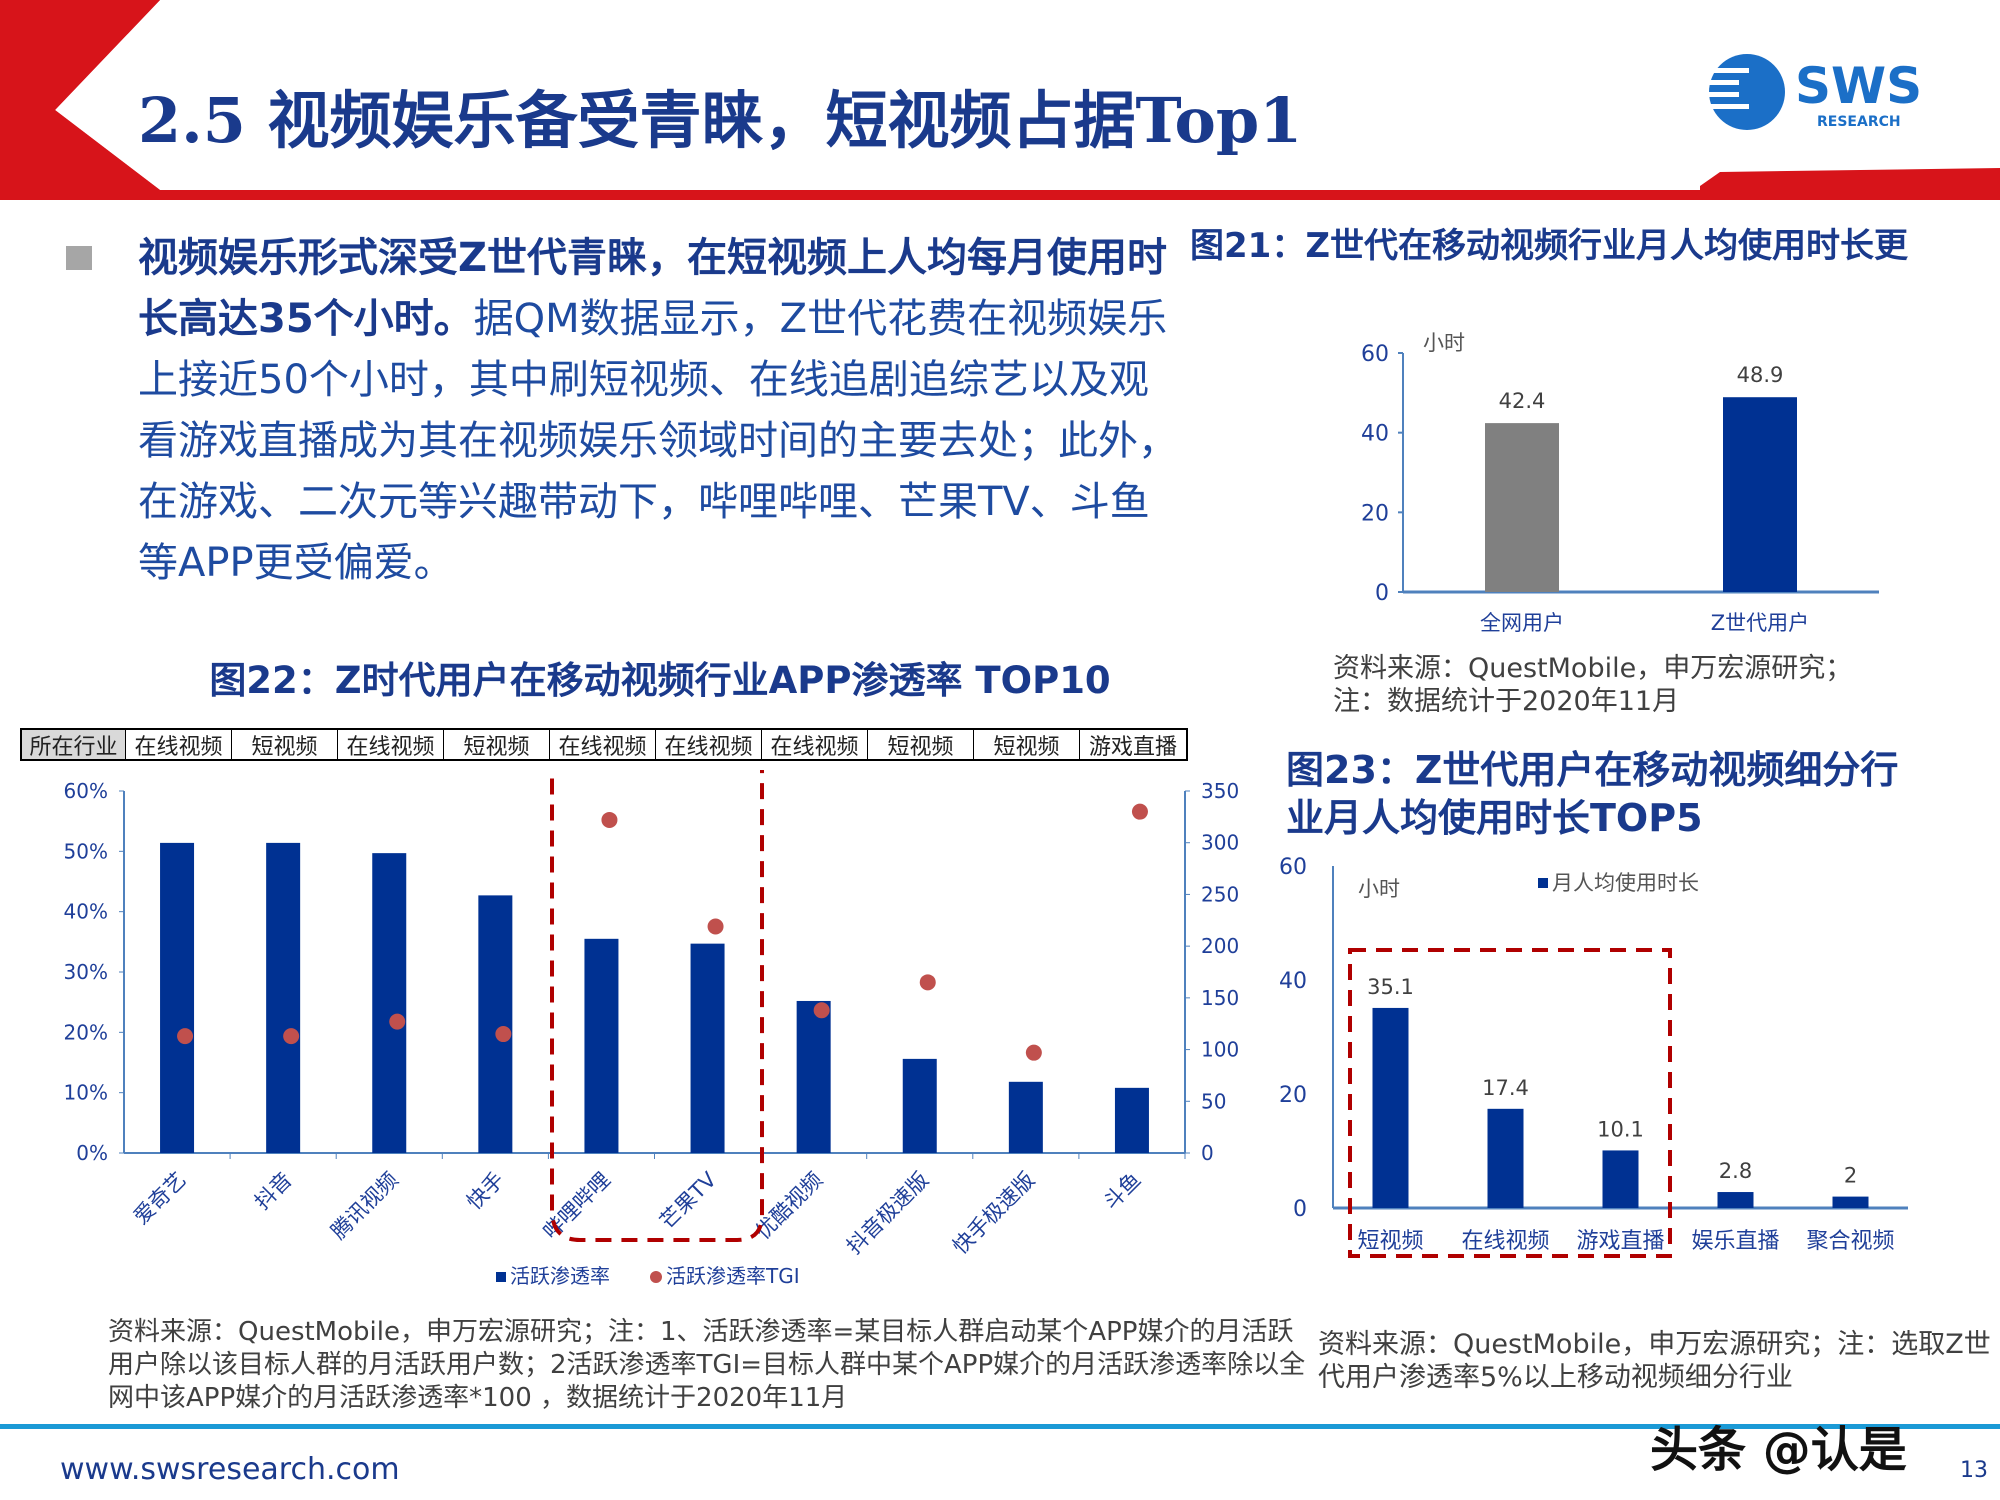 The image size is (2000, 1500). Describe the element at coordinates (1207, 1153) in the screenshot. I see `right-tick-label: 0` at that location.